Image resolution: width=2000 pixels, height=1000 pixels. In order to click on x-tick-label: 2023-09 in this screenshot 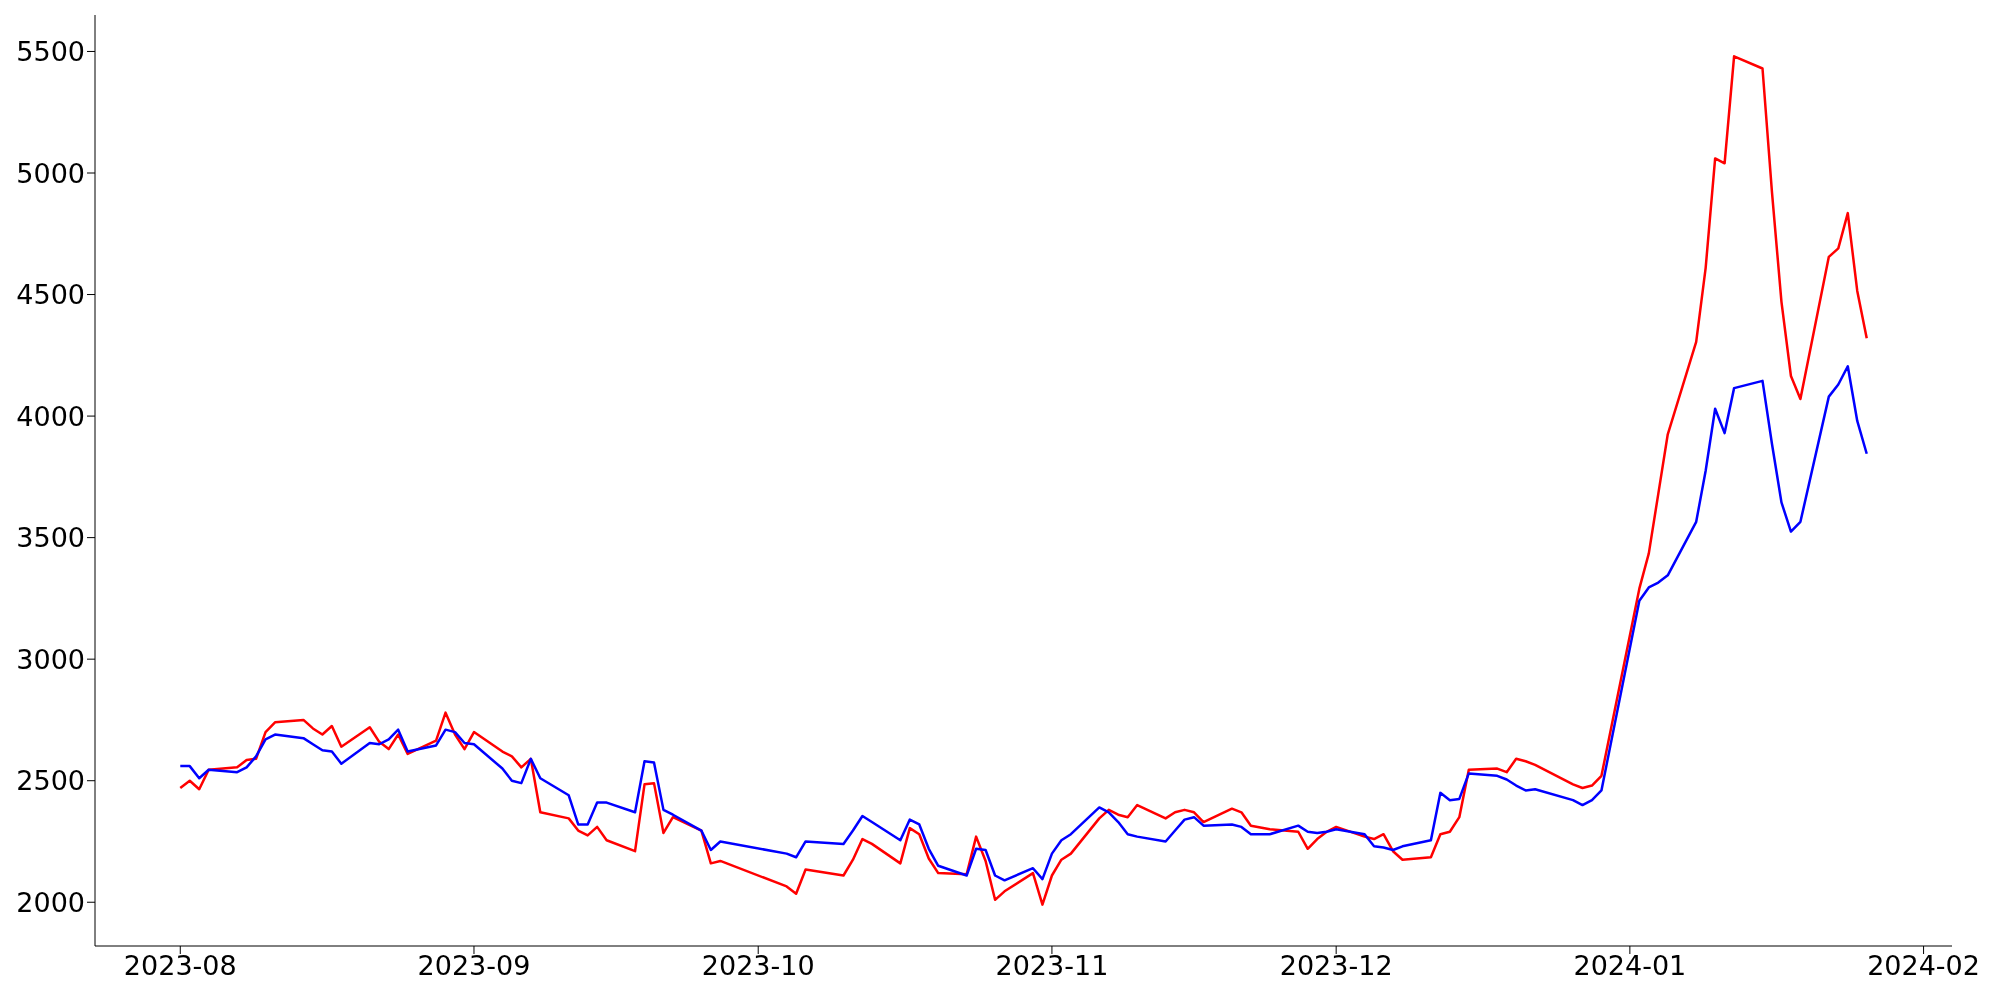, I will do `click(474, 966)`.